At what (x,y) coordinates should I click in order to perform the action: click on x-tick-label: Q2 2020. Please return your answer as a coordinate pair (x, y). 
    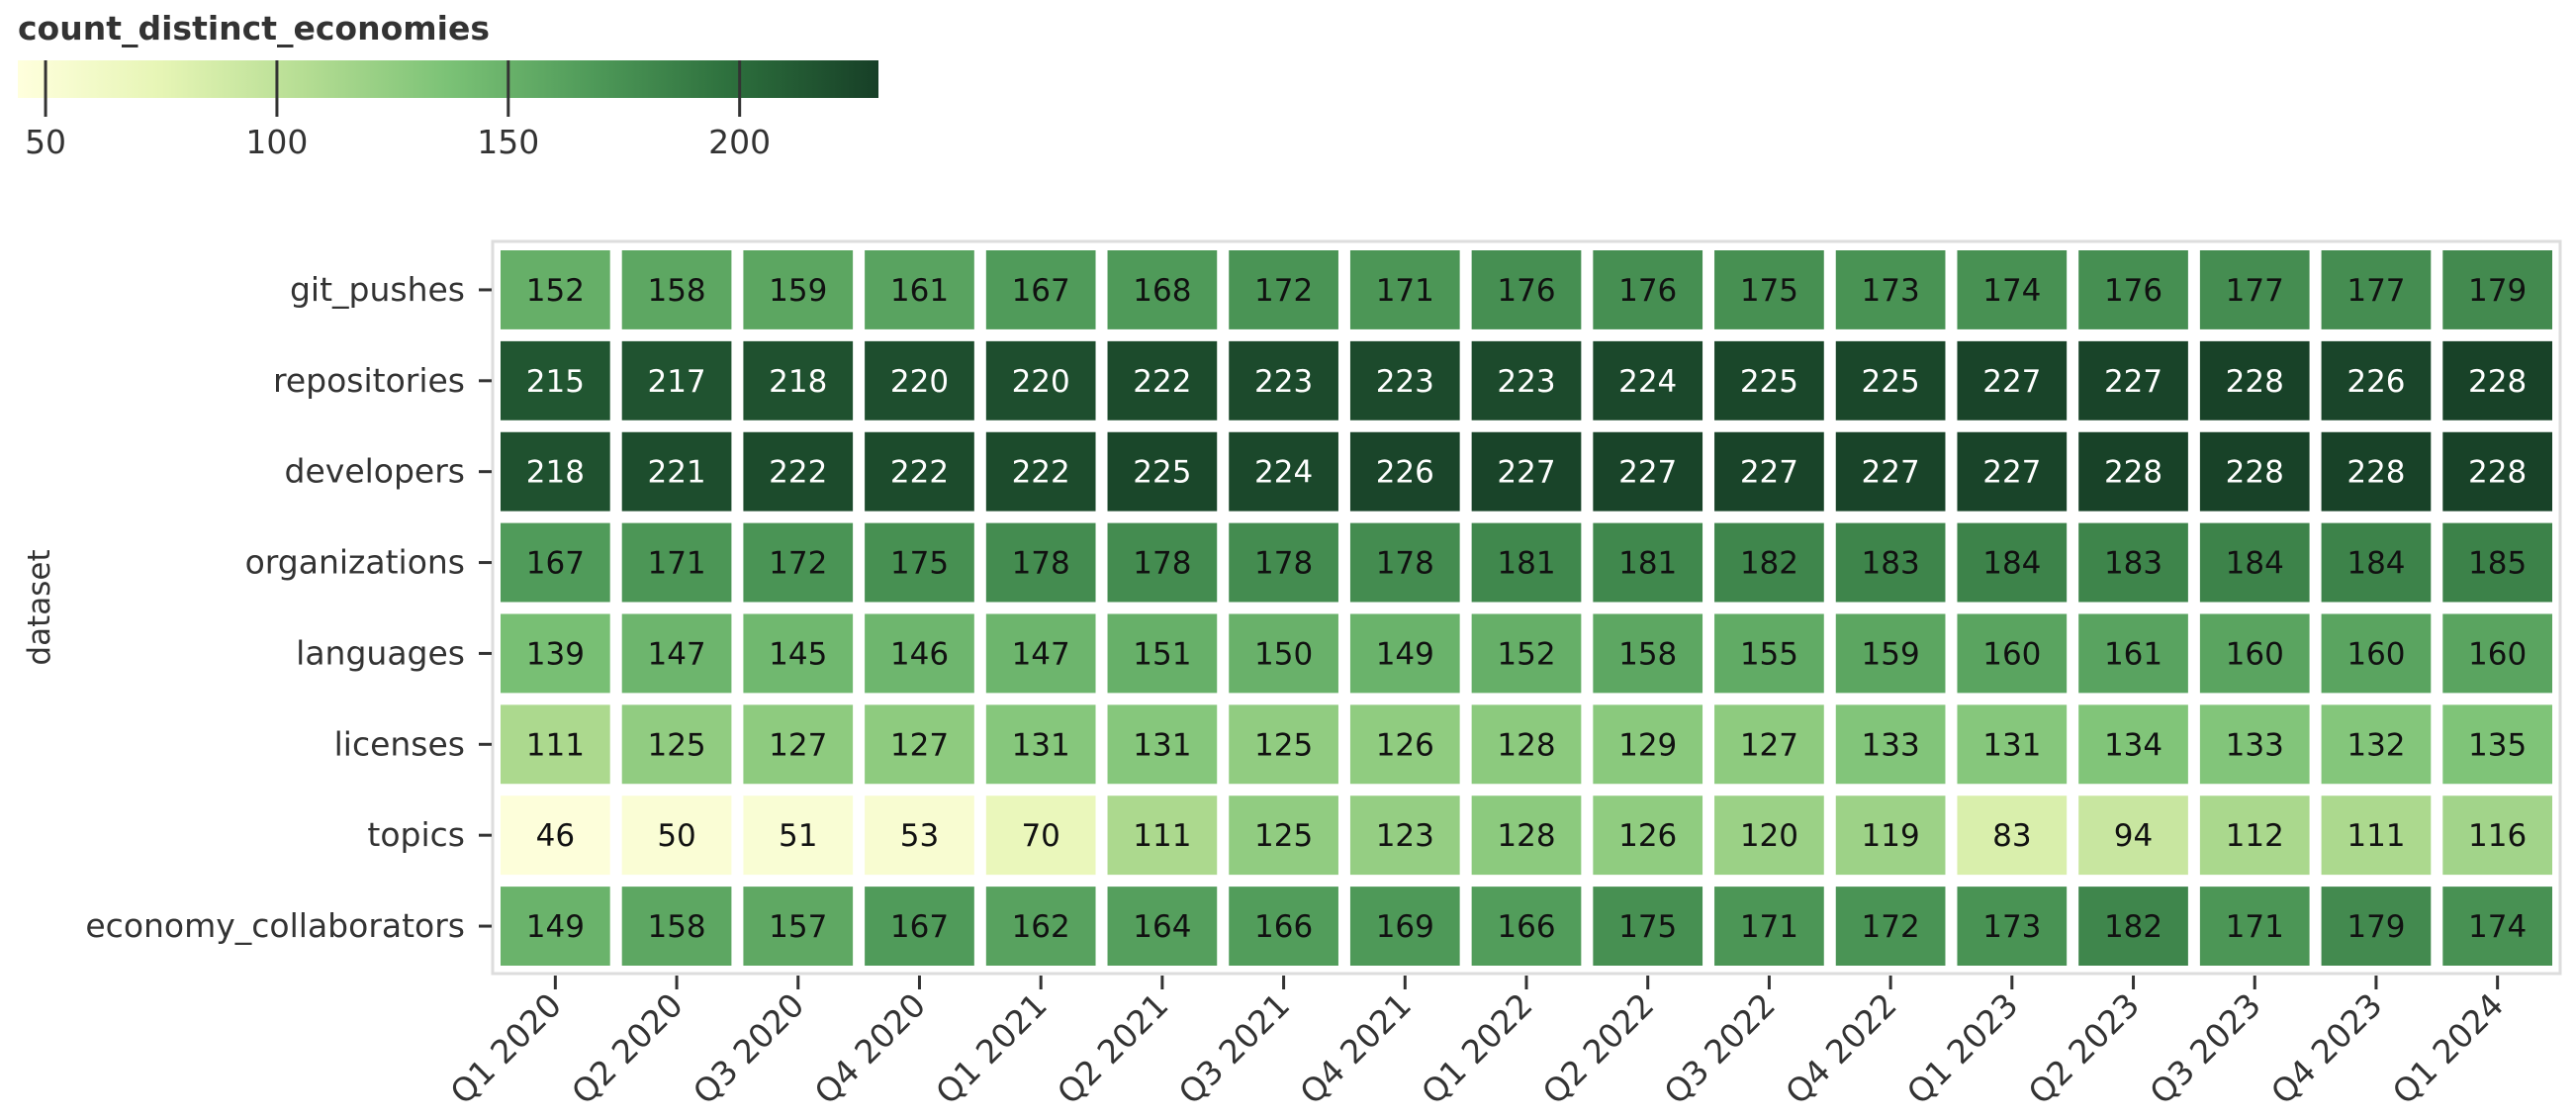
    Looking at the image, I should click on (627, 1048).